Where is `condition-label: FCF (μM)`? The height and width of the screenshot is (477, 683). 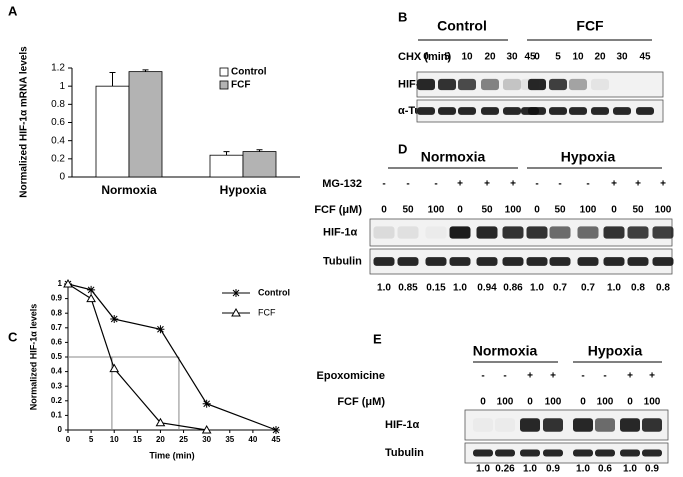
condition-label: FCF (μM) is located at coordinates (361, 402).